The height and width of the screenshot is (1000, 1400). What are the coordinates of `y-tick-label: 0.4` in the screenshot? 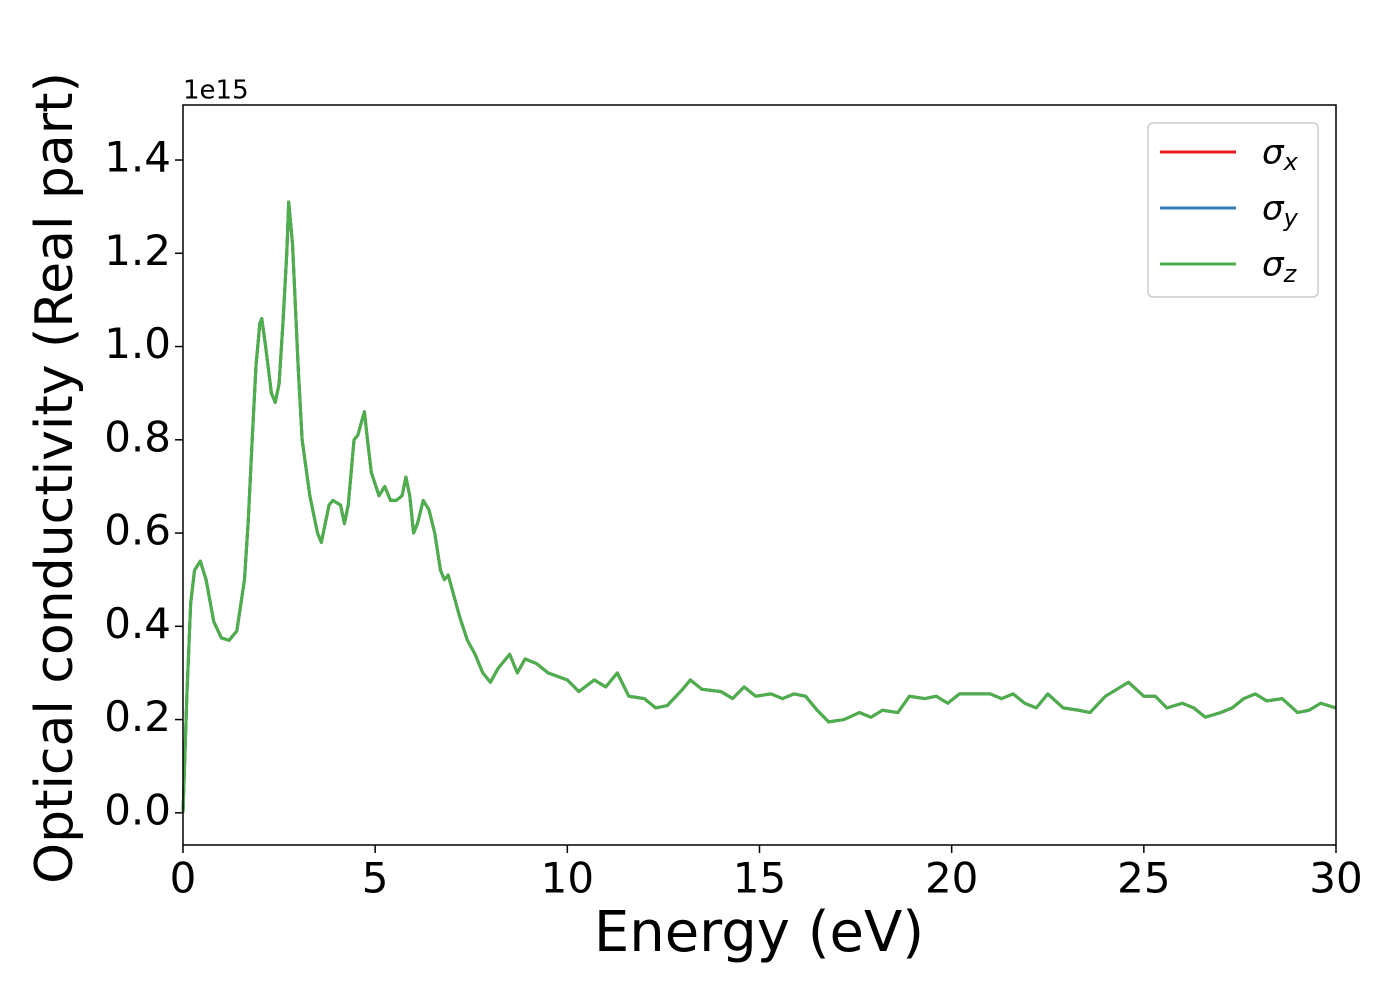 It's located at (137, 623).